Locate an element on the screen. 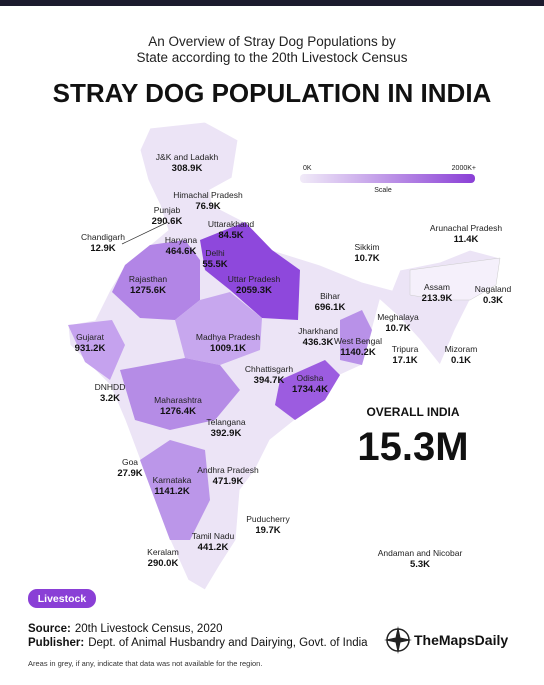 This screenshot has width=544, height=685. rajasthan-shape is located at coordinates (156, 280).